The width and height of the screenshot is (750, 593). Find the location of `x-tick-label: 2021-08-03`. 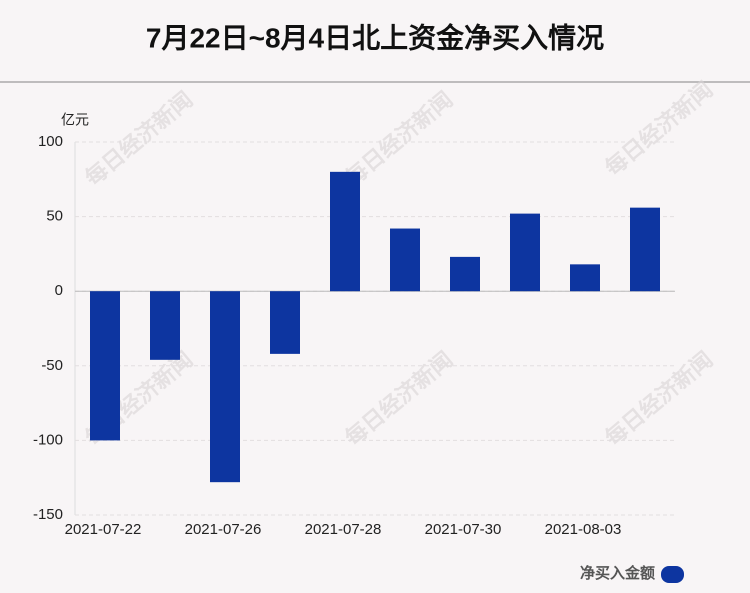

x-tick-label: 2021-08-03 is located at coordinates (583, 529).